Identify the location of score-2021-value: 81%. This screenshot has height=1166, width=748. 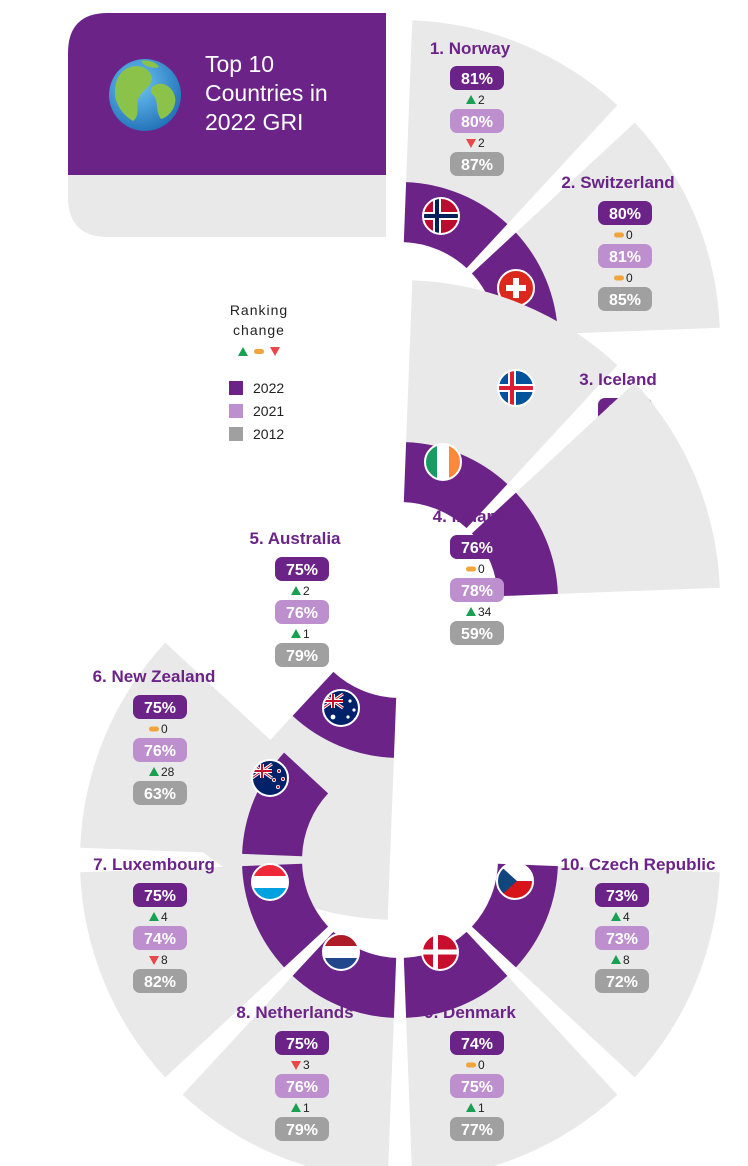
(625, 257).